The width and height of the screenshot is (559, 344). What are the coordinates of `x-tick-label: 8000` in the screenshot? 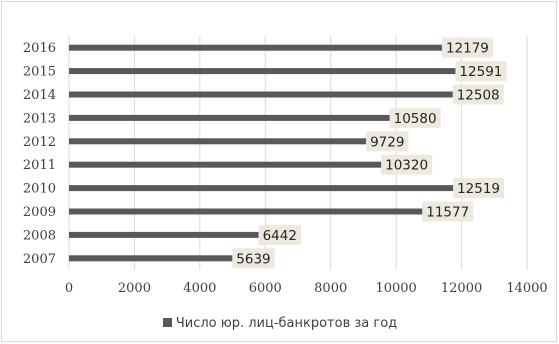 It's located at (330, 288).